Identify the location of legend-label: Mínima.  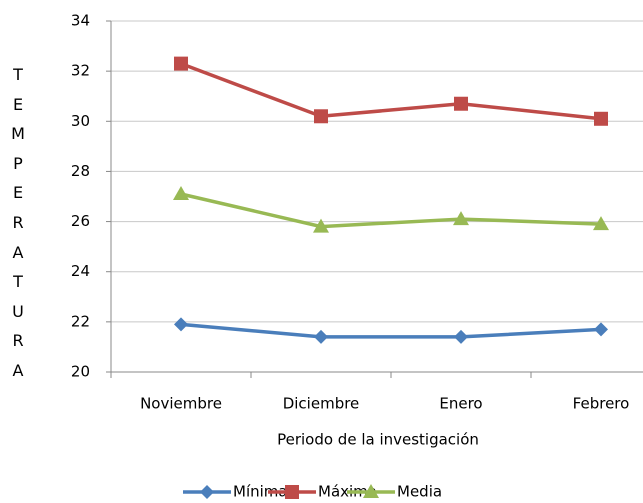
(260, 492).